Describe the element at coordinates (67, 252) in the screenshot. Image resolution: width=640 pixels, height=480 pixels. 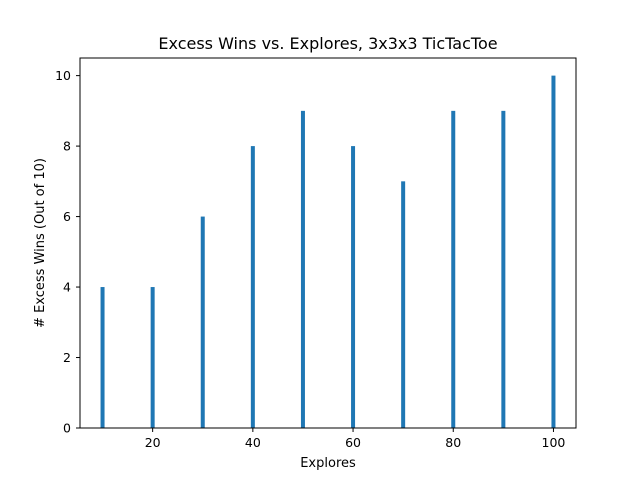
I see `y-axis-ticks: 0 2 4 6 8 10` at that location.